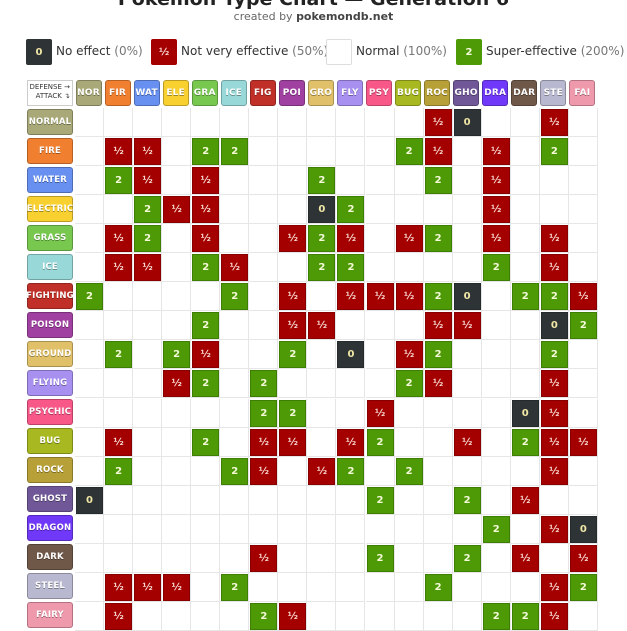  What do you see at coordinates (555, 51) in the screenshot?
I see `legend-label-super-effective: Super-effective (200%)` at bounding box center [555, 51].